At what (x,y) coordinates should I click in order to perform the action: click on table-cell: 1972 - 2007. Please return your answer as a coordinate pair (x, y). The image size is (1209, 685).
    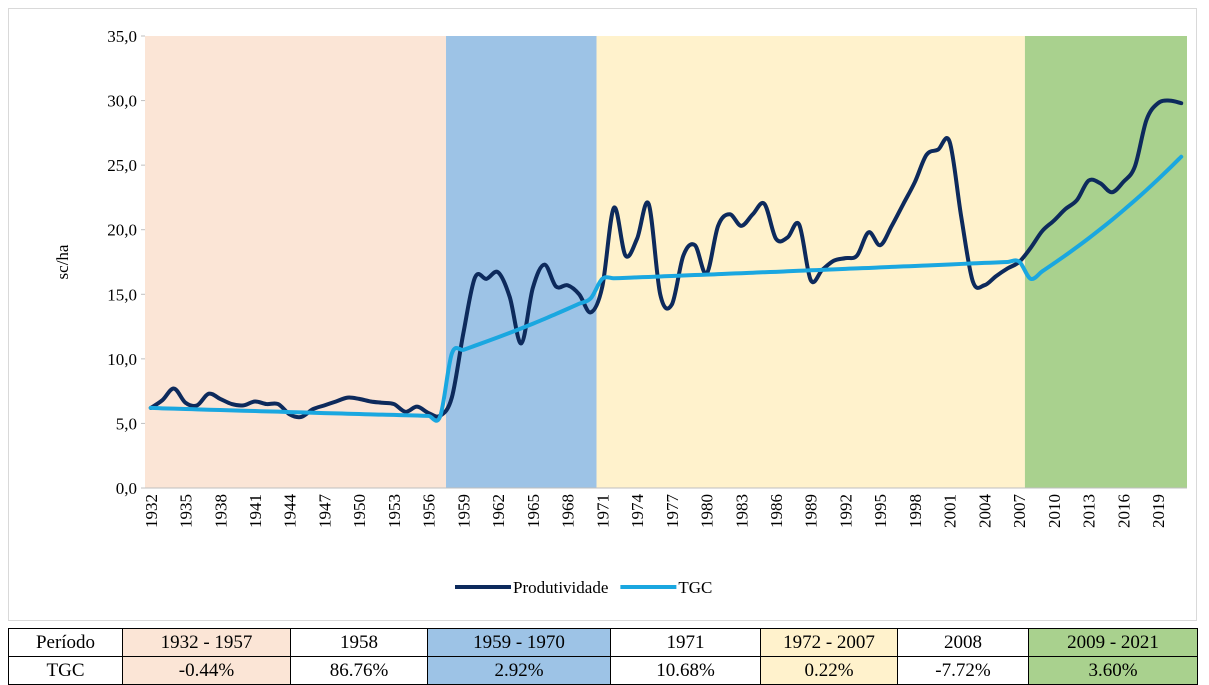
    Looking at the image, I should click on (829, 642).